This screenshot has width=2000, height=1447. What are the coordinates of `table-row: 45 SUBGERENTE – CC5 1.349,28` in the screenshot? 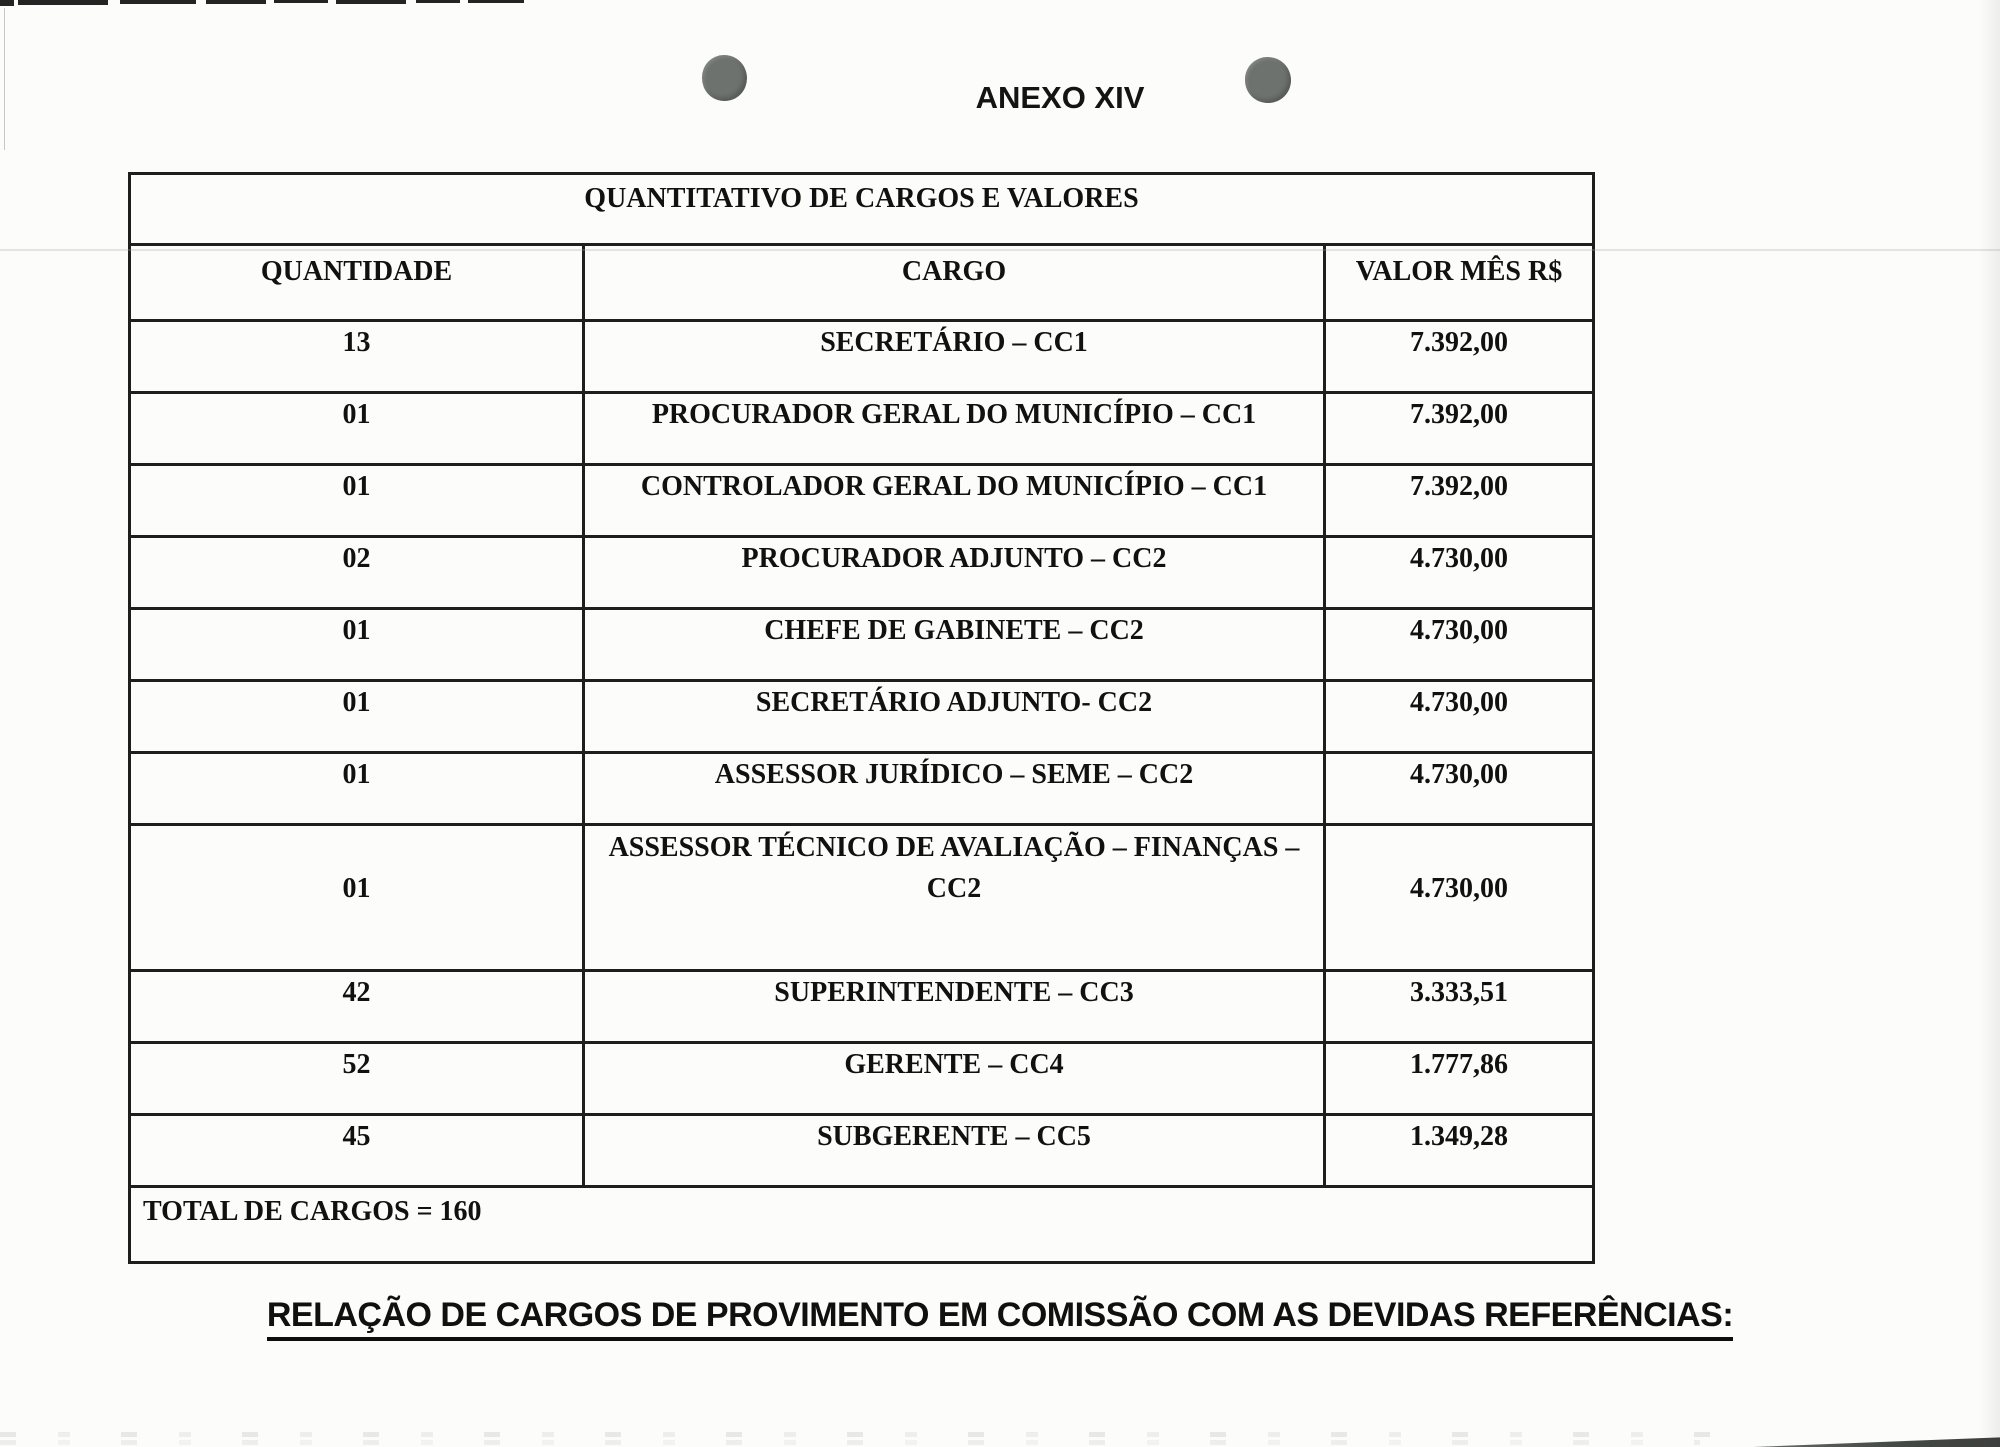 It's located at (861, 1150).